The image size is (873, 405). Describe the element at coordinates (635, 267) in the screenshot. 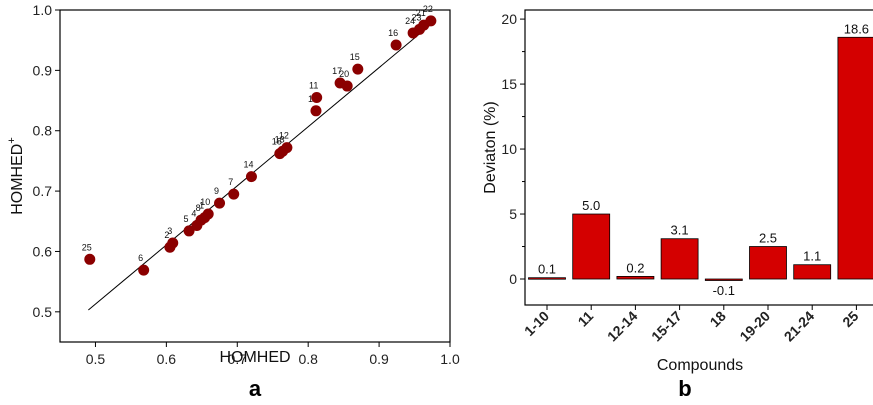

I see `bar-value-label: 0.2` at that location.